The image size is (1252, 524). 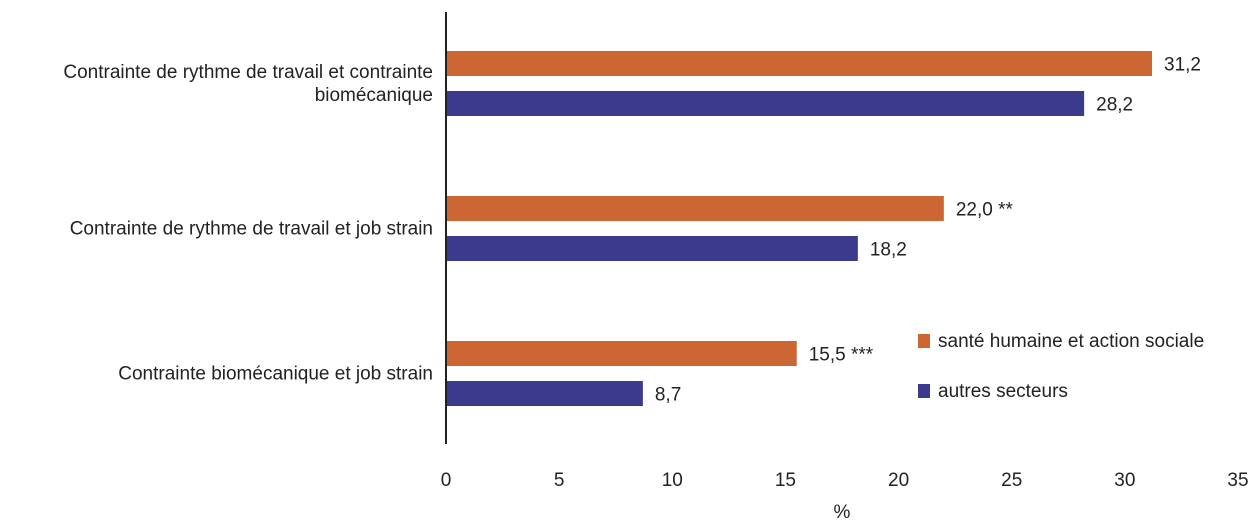 What do you see at coordinates (888, 250) in the screenshot?
I see `data-label: 18,2` at bounding box center [888, 250].